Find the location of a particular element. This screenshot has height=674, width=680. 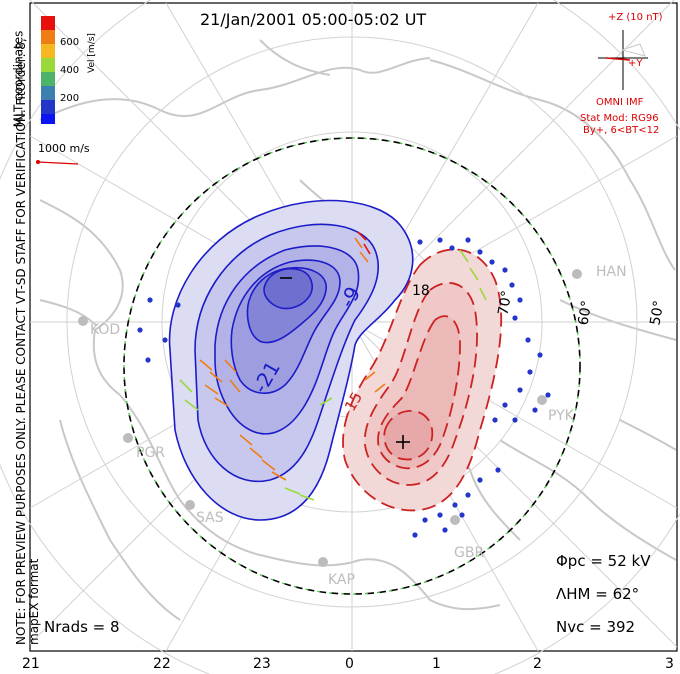

mlt-tick-22: 22 is located at coordinates (162, 664).